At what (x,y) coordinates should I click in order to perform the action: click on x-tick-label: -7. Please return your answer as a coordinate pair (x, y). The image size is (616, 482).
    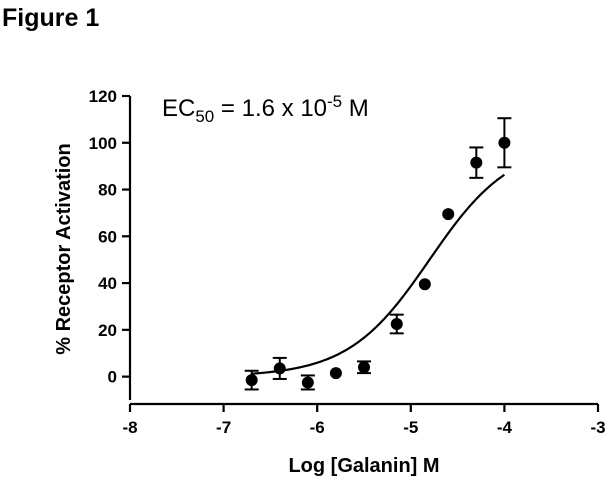
    Looking at the image, I should click on (223, 427).